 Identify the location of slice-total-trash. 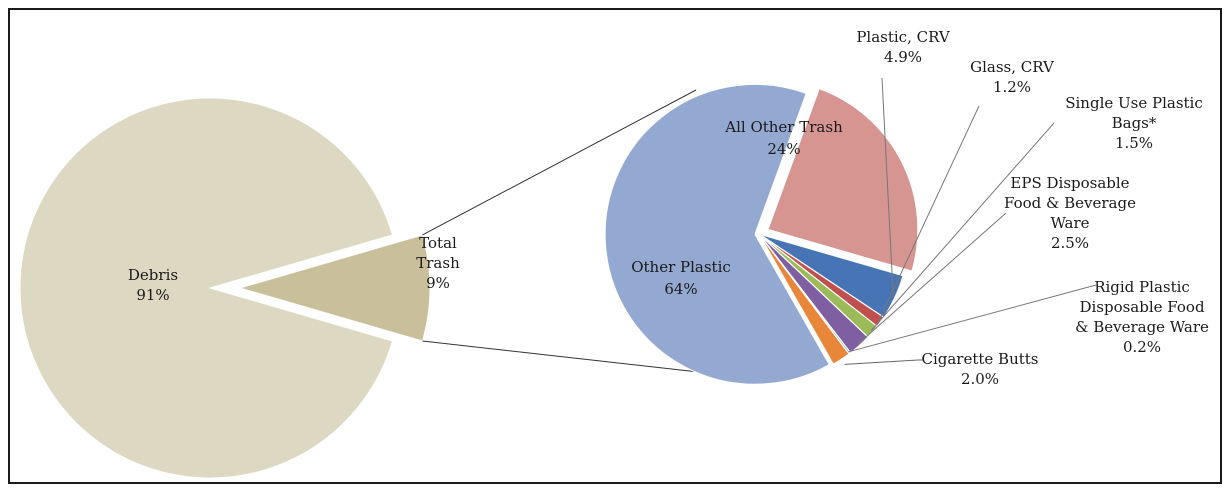
(334, 288).